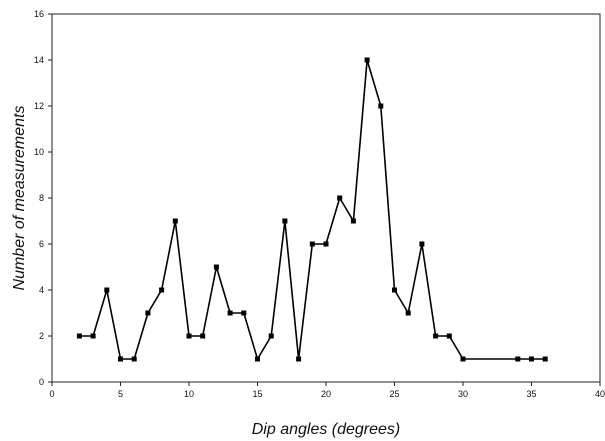  Describe the element at coordinates (189, 394) in the screenshot. I see `x-tick-label: 10` at that location.